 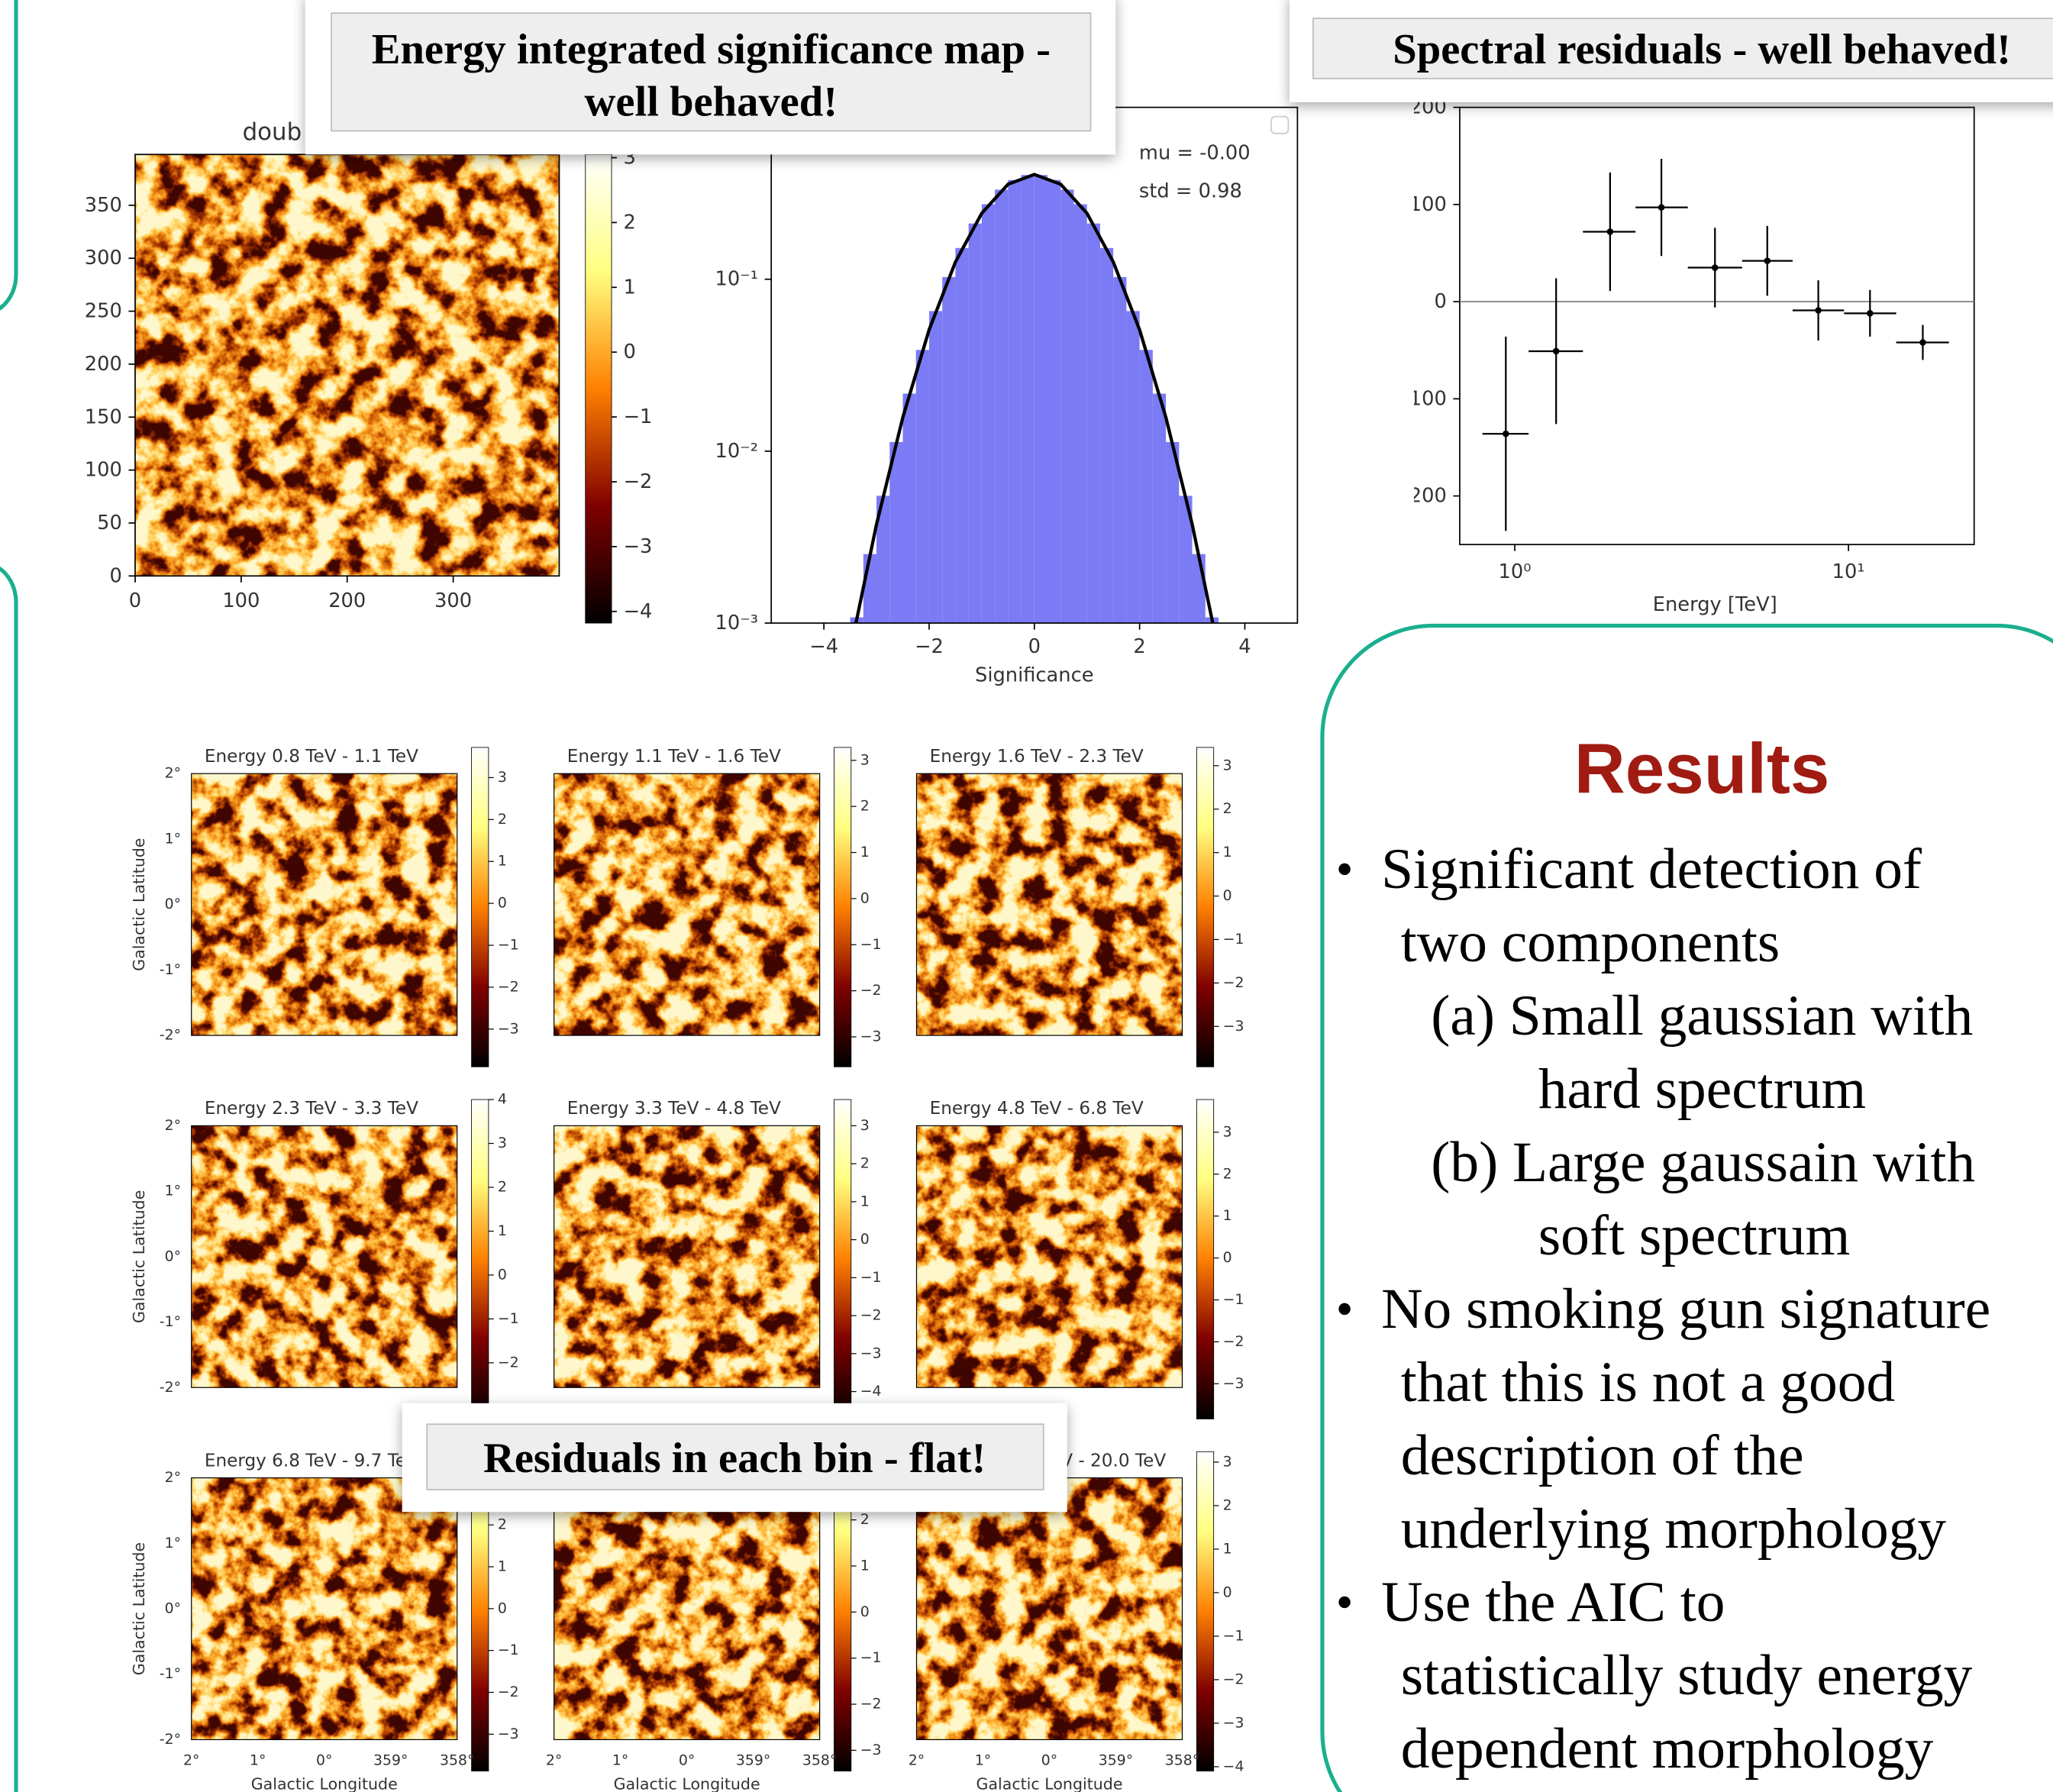 I want to click on legend-text: mu = -0.00, so click(x=1195, y=153).